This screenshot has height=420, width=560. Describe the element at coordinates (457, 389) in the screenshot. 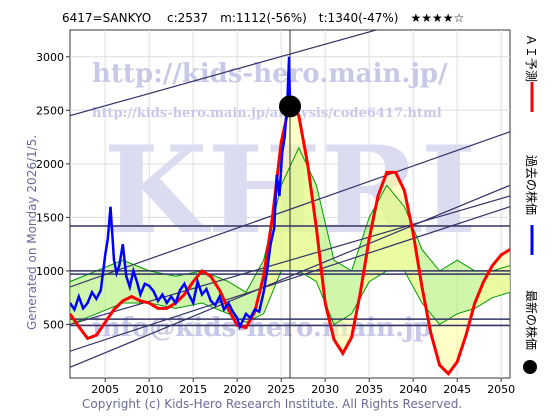

I see `x-tick-label: 2045` at that location.